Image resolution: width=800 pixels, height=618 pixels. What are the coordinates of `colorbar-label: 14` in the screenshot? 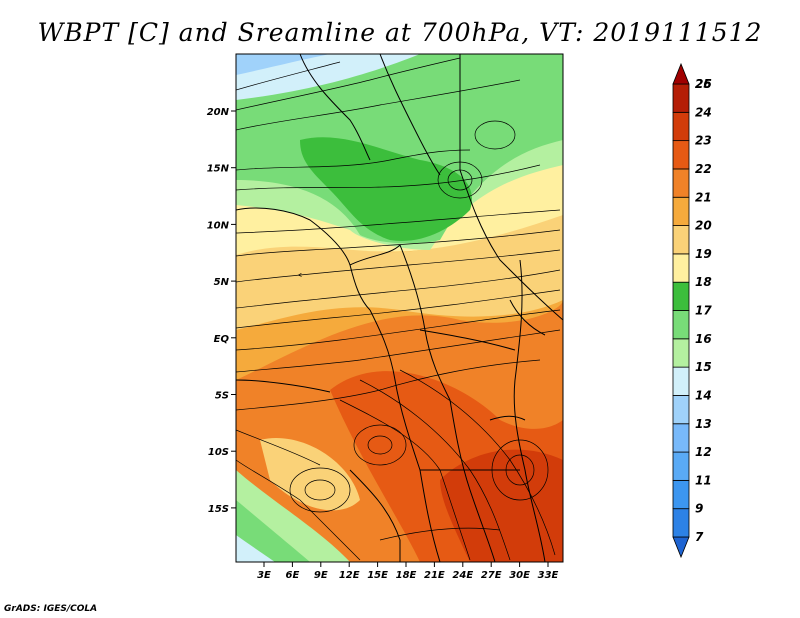 It's located at (703, 395).